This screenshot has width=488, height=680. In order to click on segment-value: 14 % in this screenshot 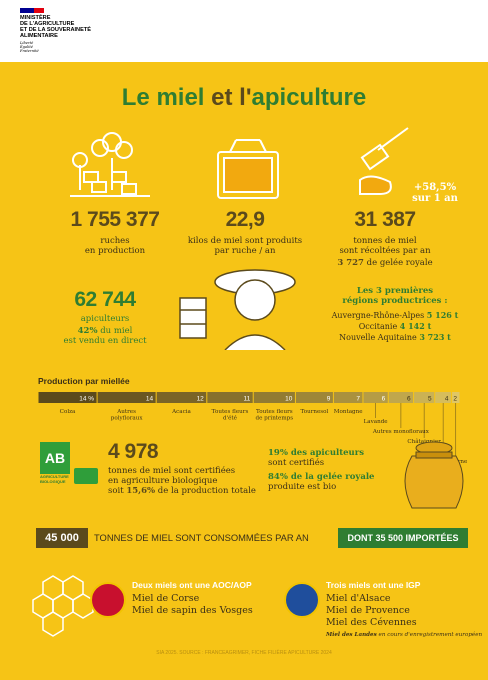, I will do `click(86, 399)`.